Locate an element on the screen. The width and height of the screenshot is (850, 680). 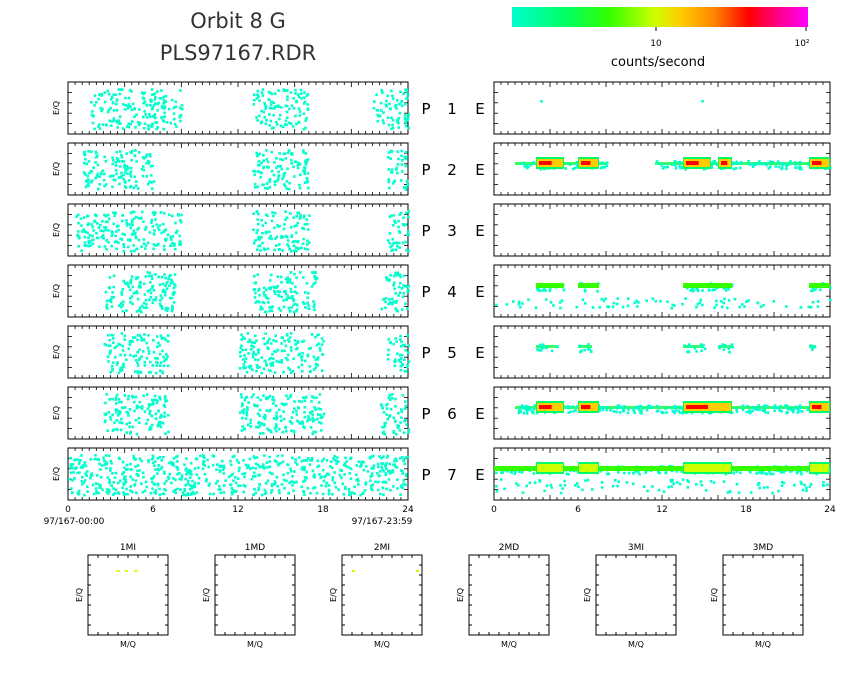
mass-panel-ylabel: E/Q is located at coordinates (714, 595).